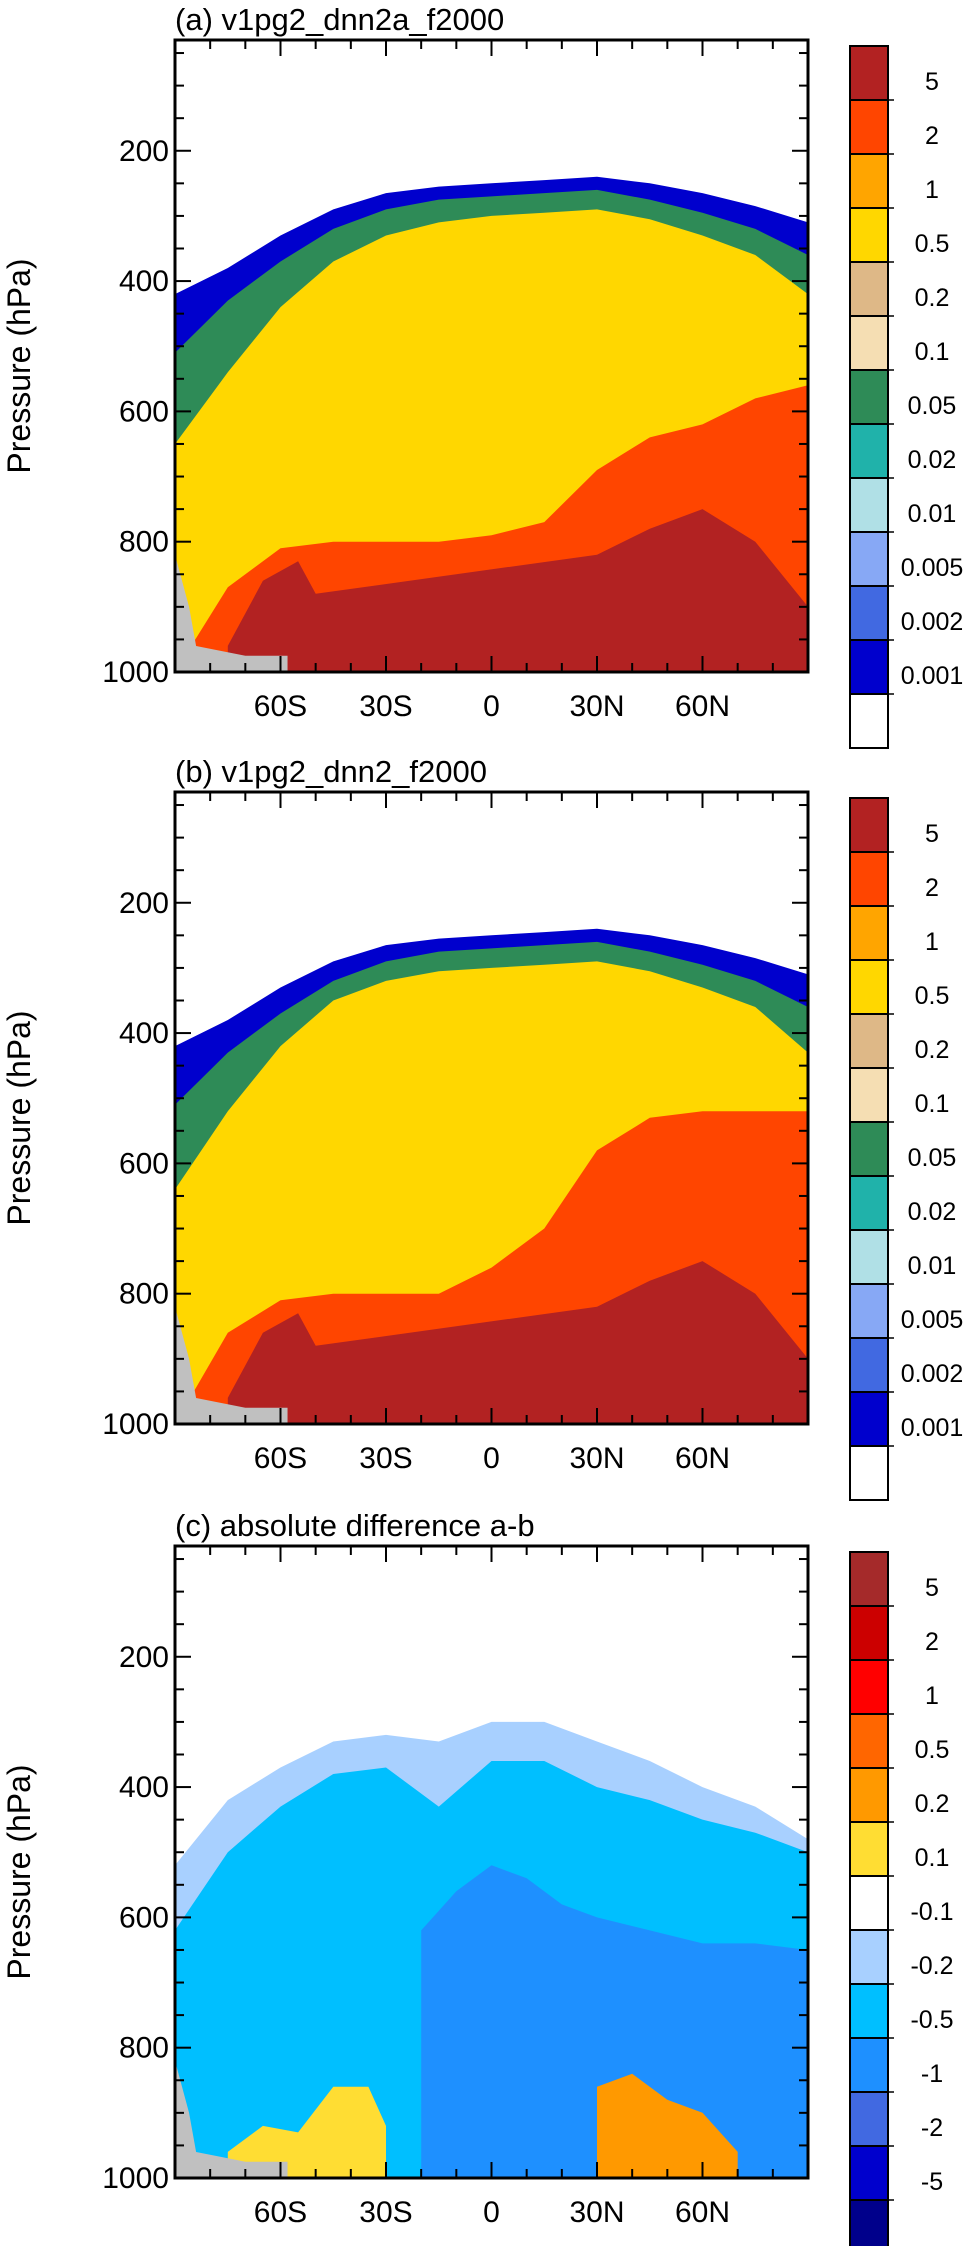 The height and width of the screenshot is (2246, 971). What do you see at coordinates (931, 1966) in the screenshot?
I see `colorbar-label: -0.2` at bounding box center [931, 1966].